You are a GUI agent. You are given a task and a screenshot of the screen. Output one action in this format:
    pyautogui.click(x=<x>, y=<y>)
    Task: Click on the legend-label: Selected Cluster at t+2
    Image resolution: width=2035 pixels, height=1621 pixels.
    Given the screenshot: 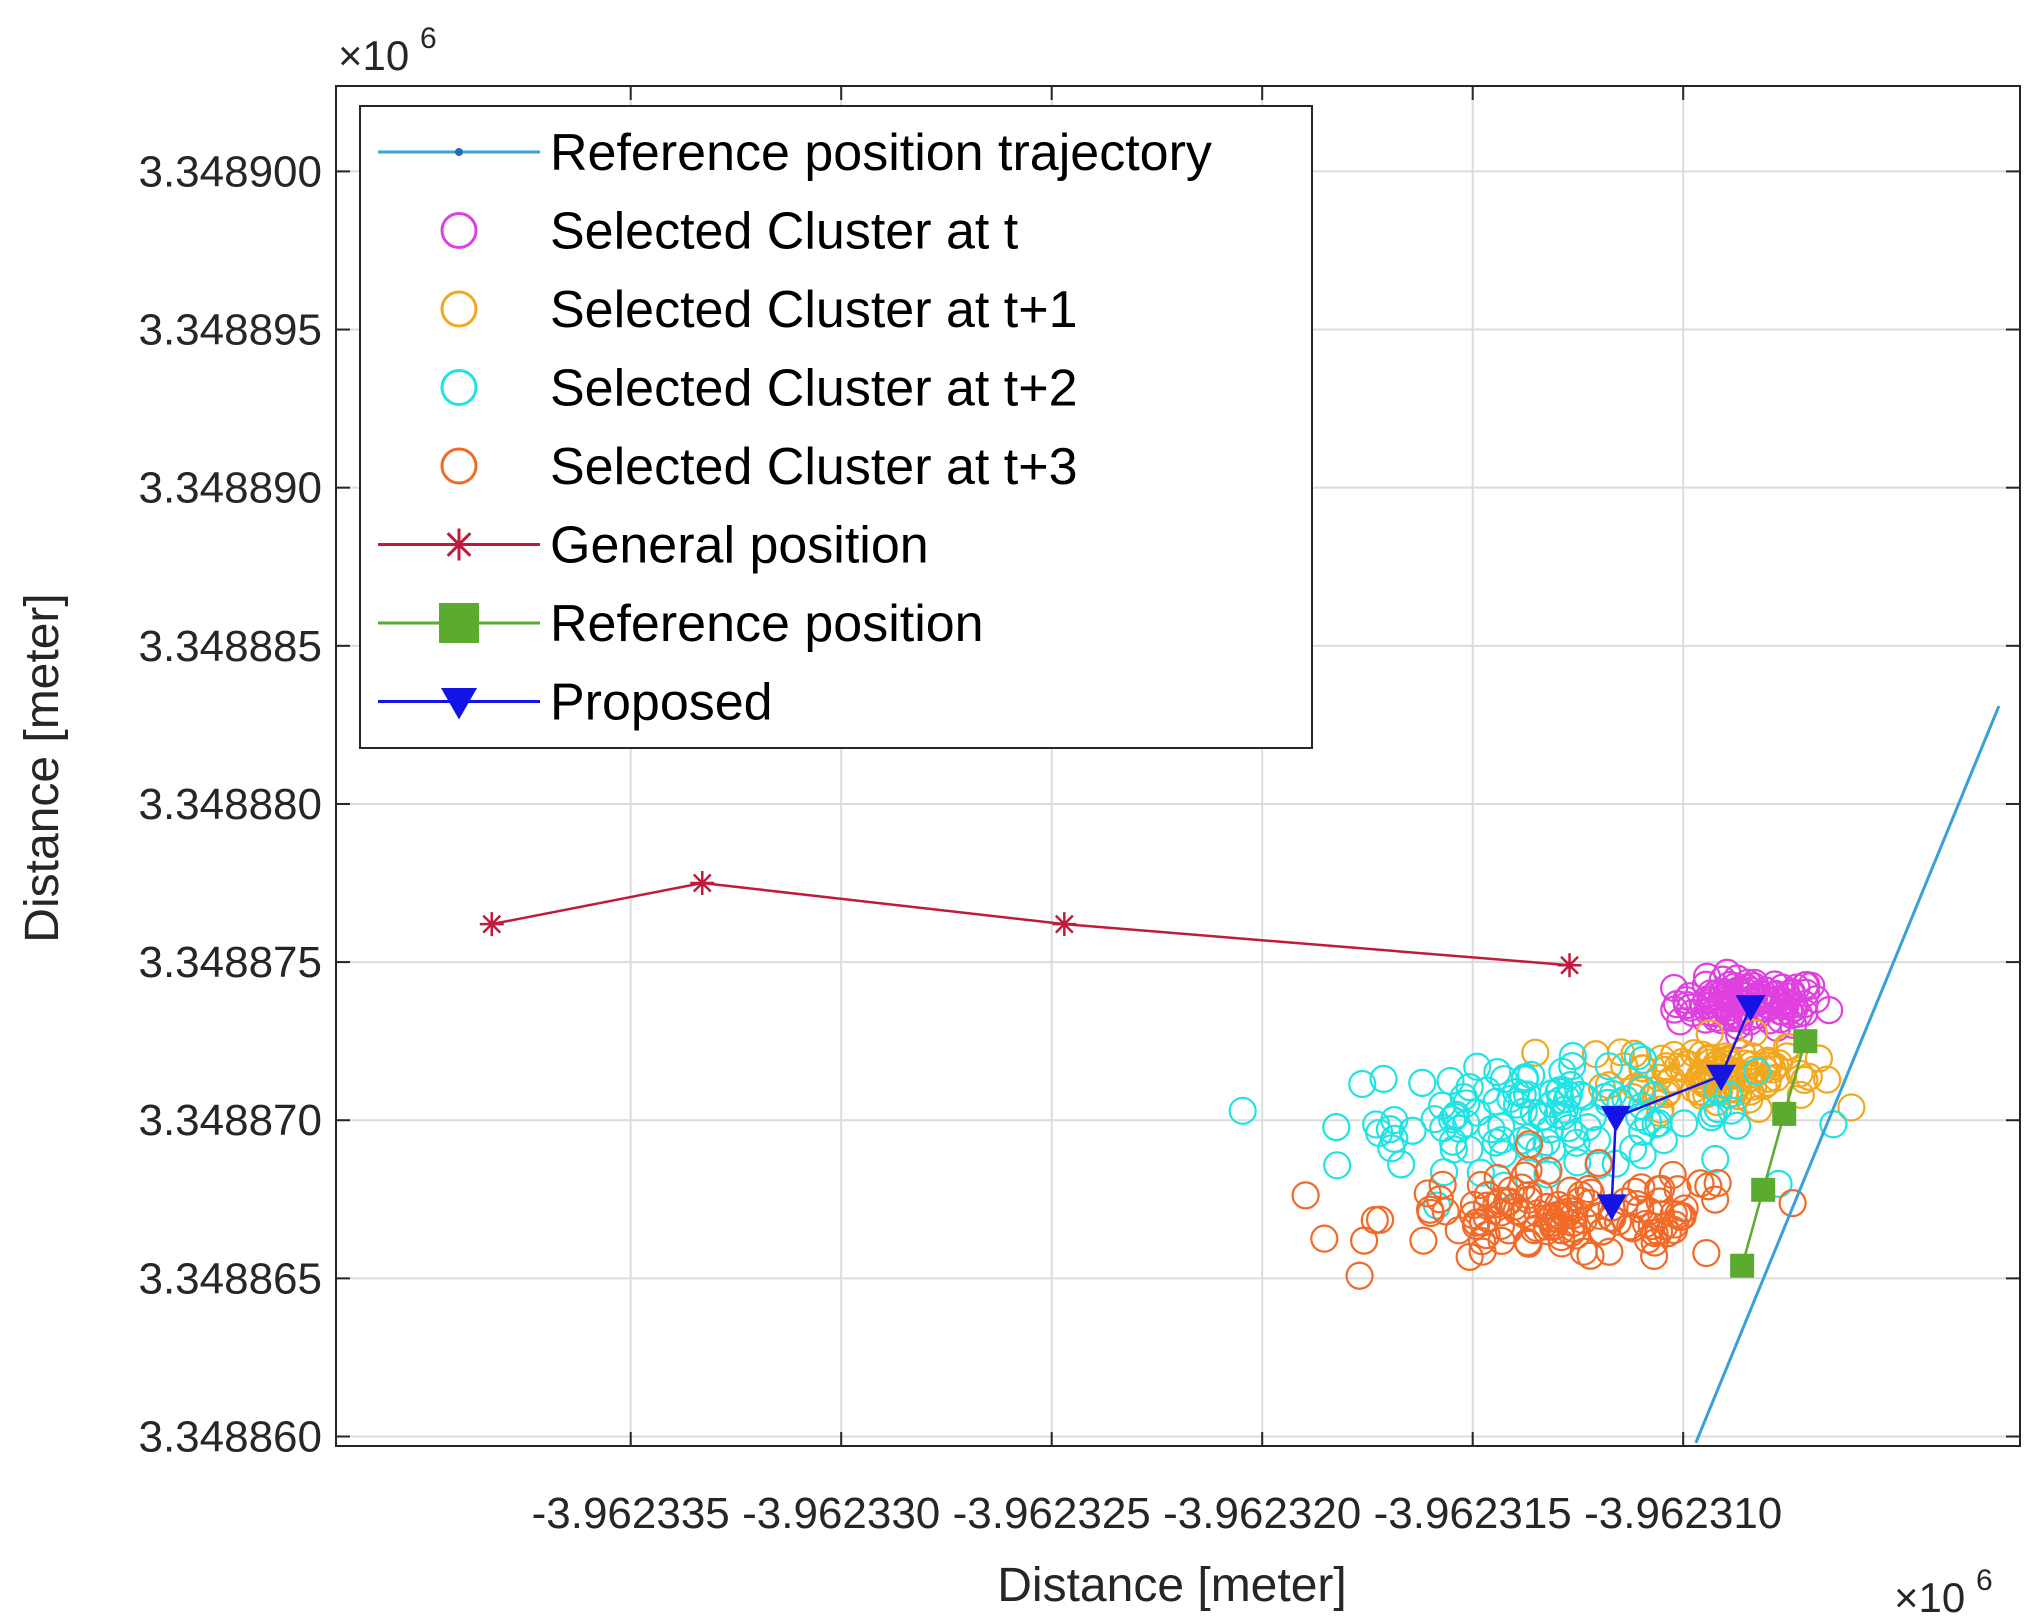 What is the action you would take?
    pyautogui.click(x=814, y=389)
    